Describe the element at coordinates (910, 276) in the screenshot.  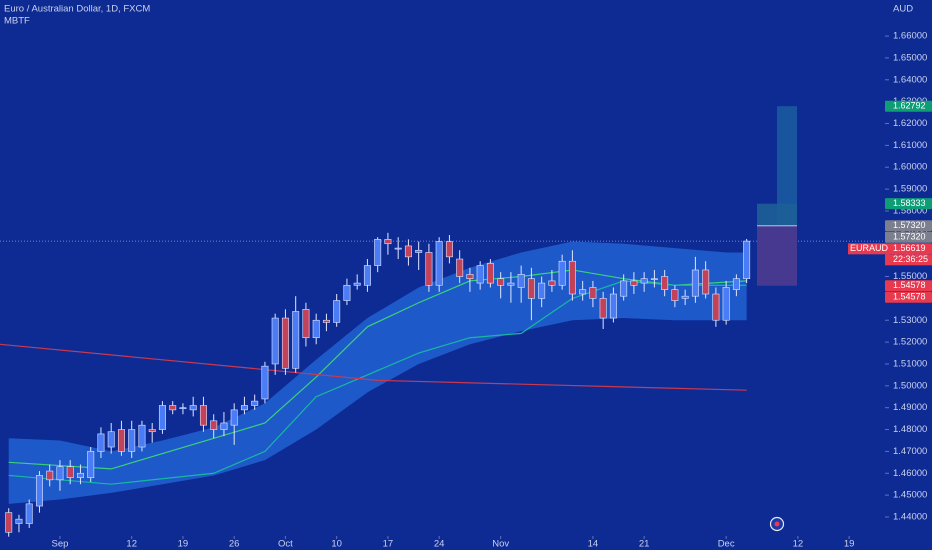
I see `y-tick-label: 1.55000` at that location.